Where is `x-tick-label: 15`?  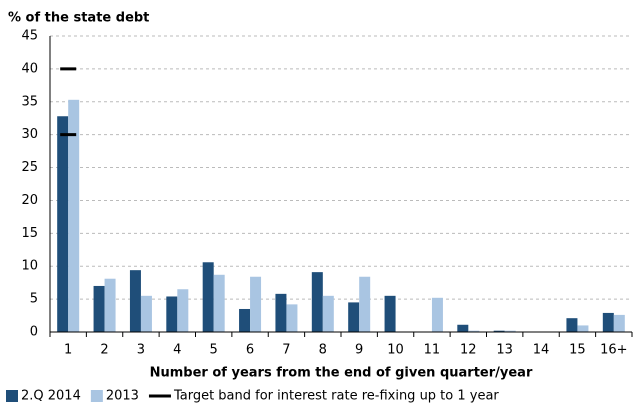
x-tick-label: 15 is located at coordinates (577, 350).